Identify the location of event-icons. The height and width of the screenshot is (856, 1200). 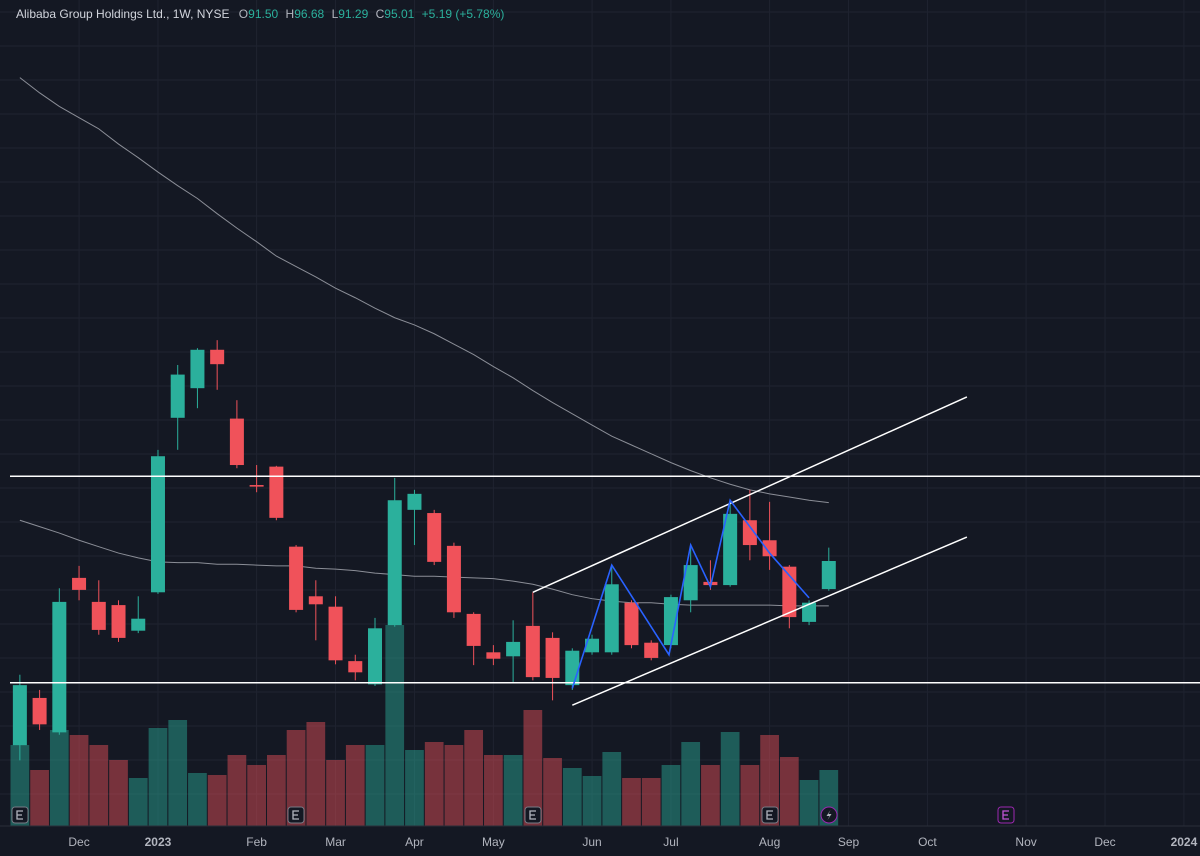
(513, 815).